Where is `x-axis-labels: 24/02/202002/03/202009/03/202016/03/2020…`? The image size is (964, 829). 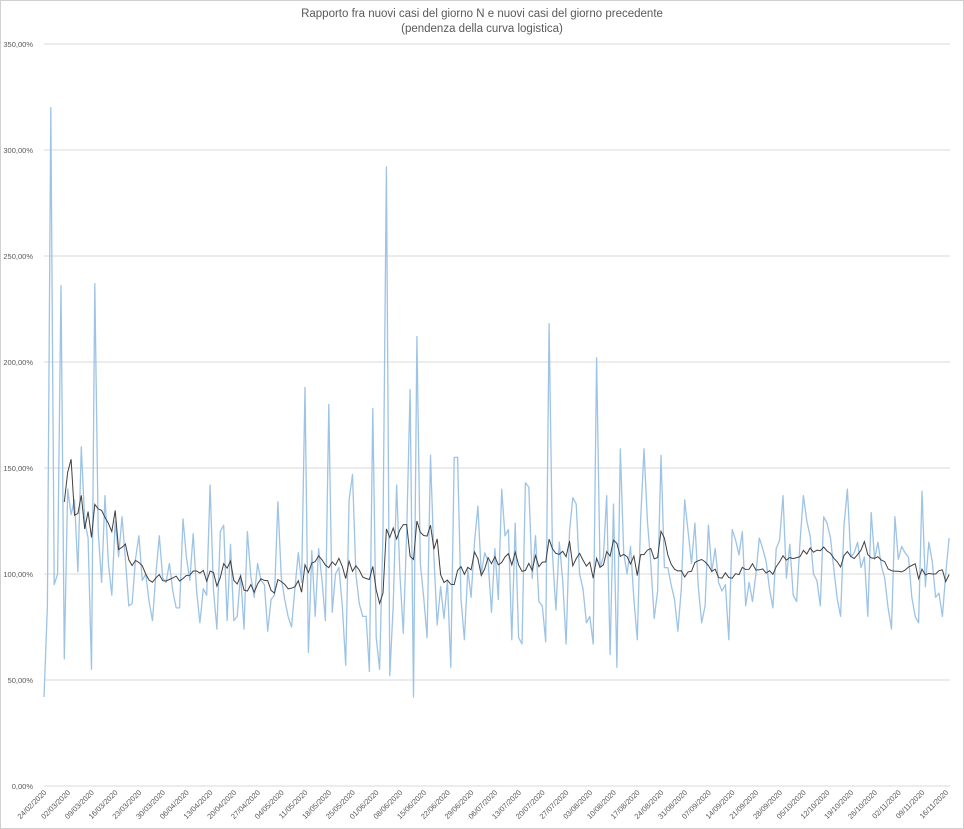 x-axis-labels: 24/02/202002/03/202009/03/202016/03/2020… is located at coordinates (483, 804).